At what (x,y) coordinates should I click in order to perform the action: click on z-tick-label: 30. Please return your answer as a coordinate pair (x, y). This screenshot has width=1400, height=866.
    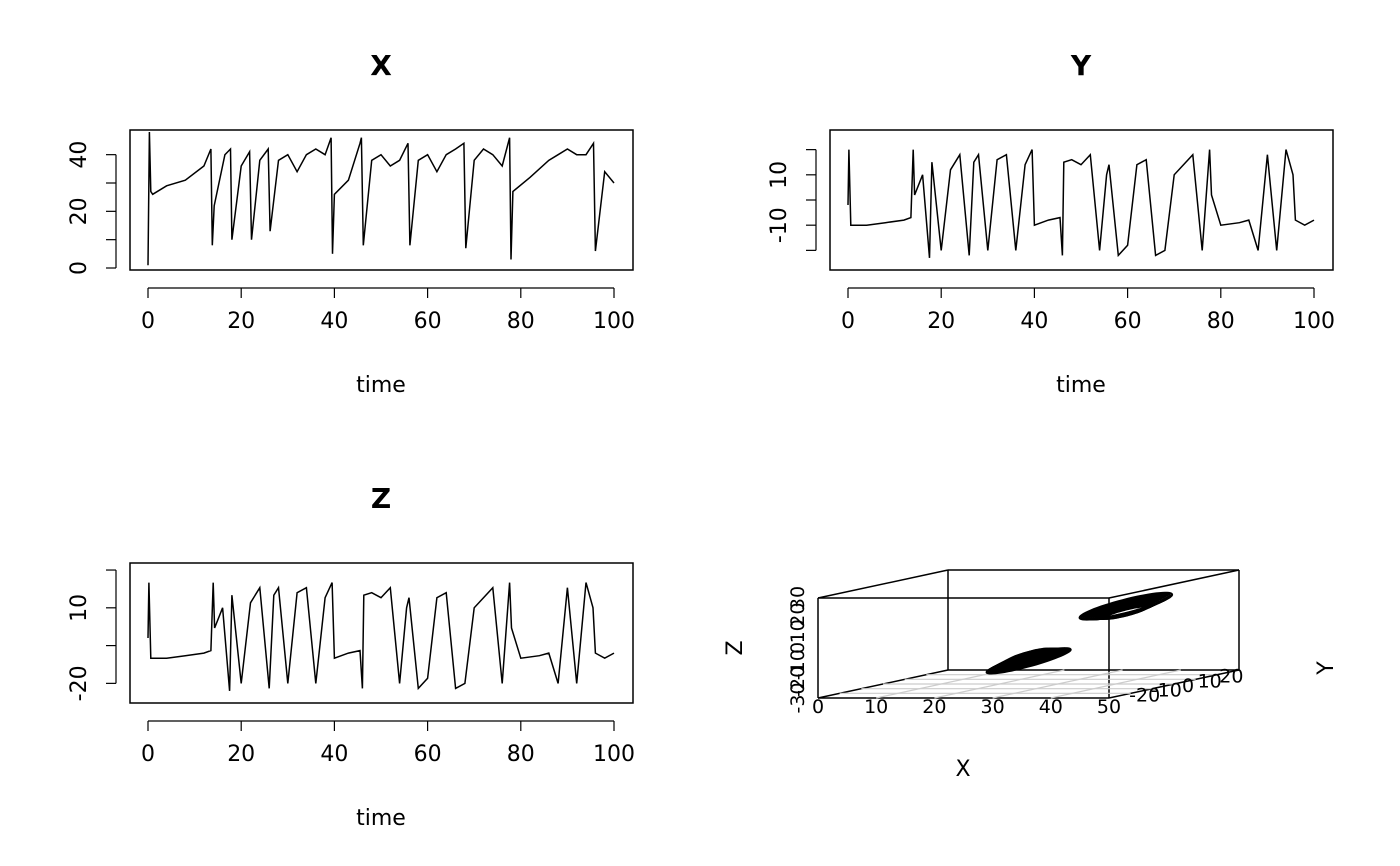
    Looking at the image, I should click on (798, 598).